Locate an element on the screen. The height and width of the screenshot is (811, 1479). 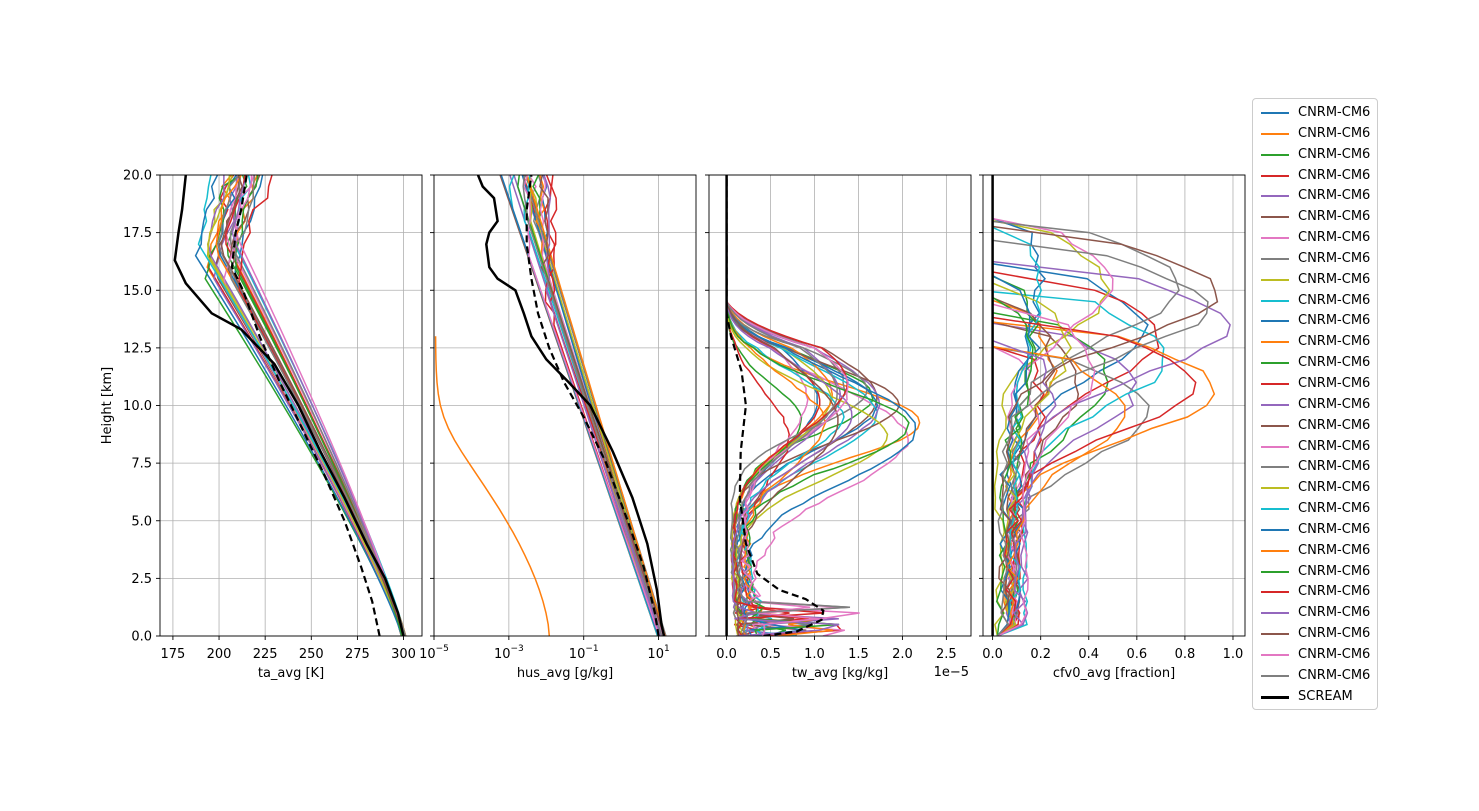
panel-hus: 10−5 10−3 10−1 101 hus_avg [g/kg] is located at coordinates (558, 427).